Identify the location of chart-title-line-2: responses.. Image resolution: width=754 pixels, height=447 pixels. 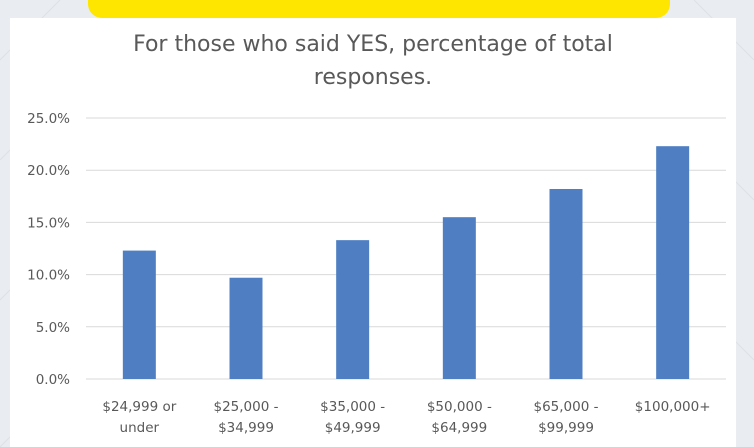
(373, 77).